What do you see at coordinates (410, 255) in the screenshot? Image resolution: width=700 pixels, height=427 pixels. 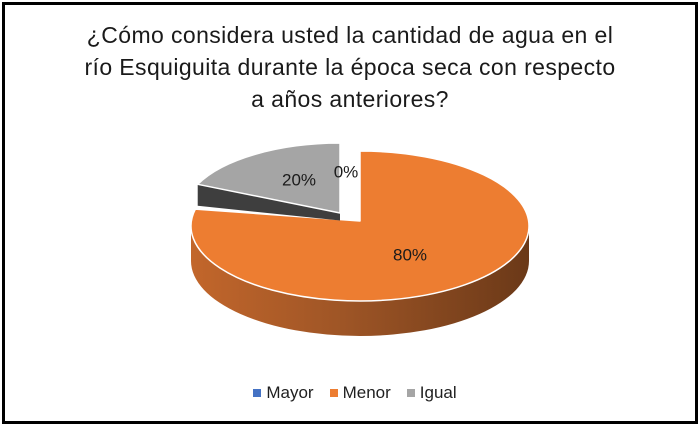 I see `data-label-menor: 80%` at bounding box center [410, 255].